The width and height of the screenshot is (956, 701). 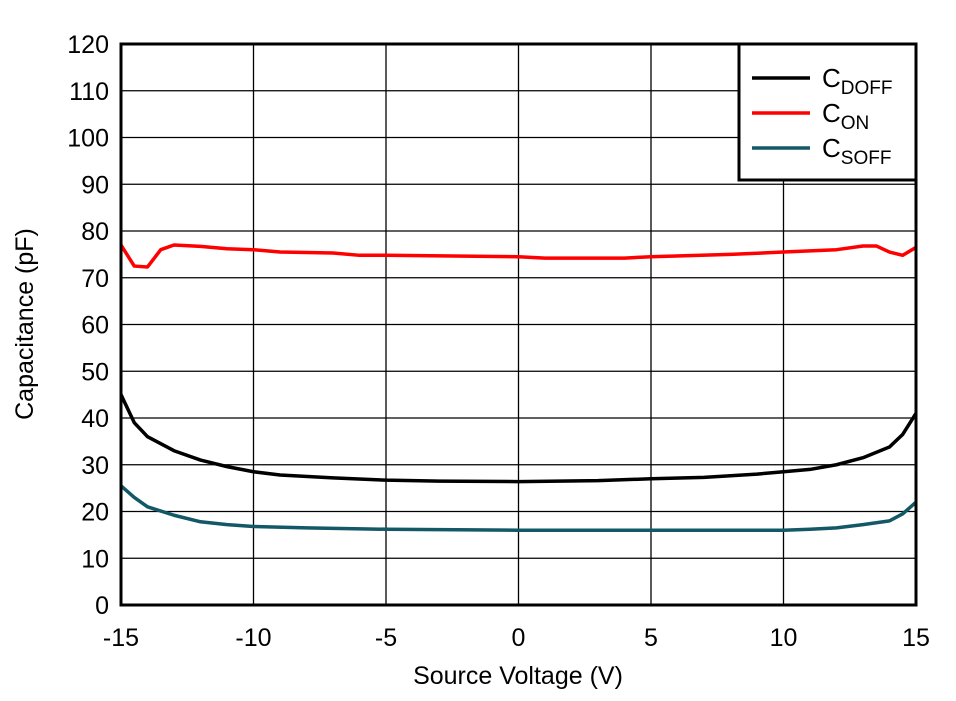 I want to click on series-line-doff, so click(x=518, y=438).